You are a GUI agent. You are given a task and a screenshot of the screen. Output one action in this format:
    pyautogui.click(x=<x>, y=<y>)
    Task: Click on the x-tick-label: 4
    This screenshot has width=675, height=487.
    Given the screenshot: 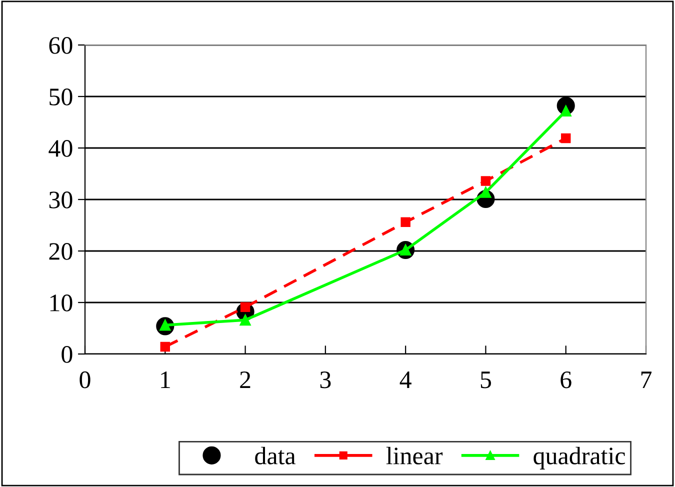 What is the action you would take?
    pyautogui.click(x=406, y=380)
    